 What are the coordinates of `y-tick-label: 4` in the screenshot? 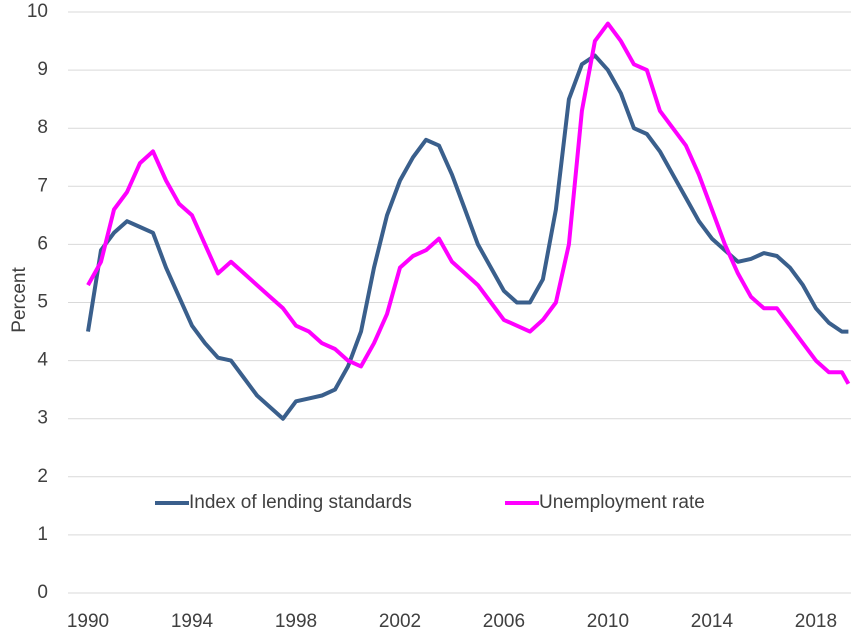 It's located at (42, 360).